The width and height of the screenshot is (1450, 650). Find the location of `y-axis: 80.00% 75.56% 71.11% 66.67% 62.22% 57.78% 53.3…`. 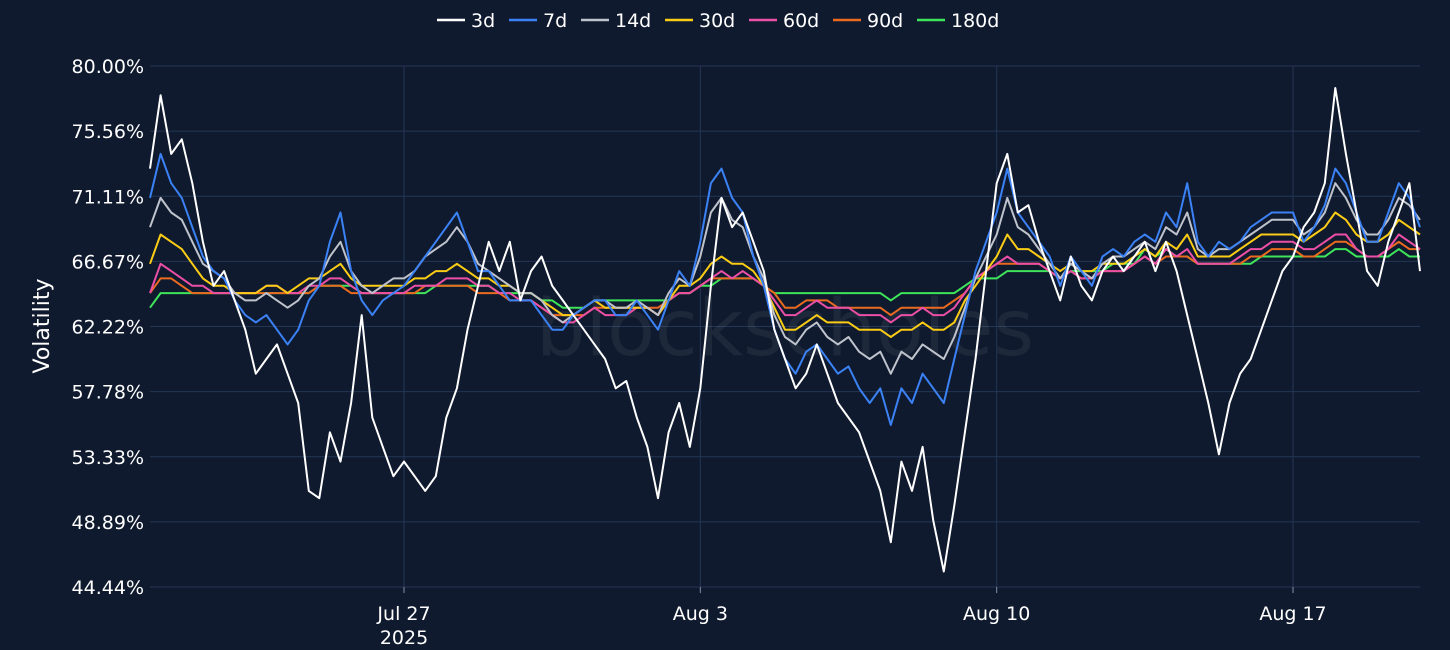

y-axis: 80.00% 75.56% 71.11% 66.67% 62.22% 57.78% 53.3… is located at coordinates (108, 327).